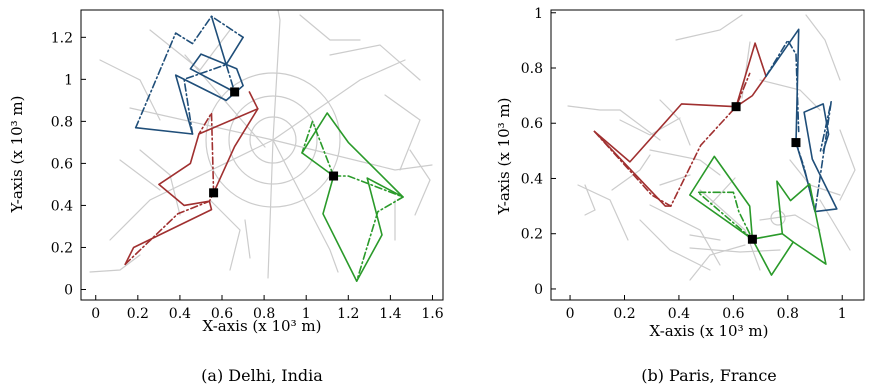  Describe the element at coordinates (709, 375) in the screenshot. I see `caption: (b) Paris, France` at that location.